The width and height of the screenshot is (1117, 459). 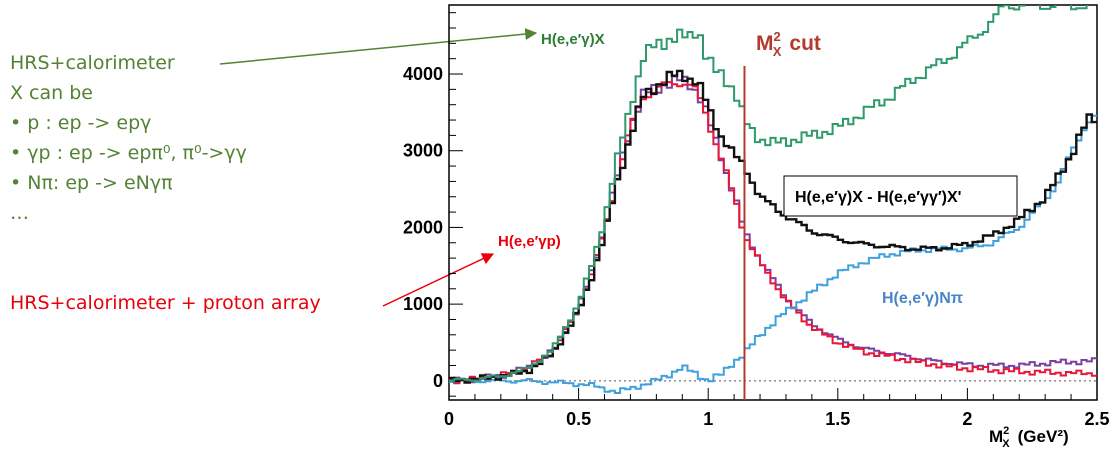 I want to click on label-proton: H(e,e′γp), so click(x=529, y=241).